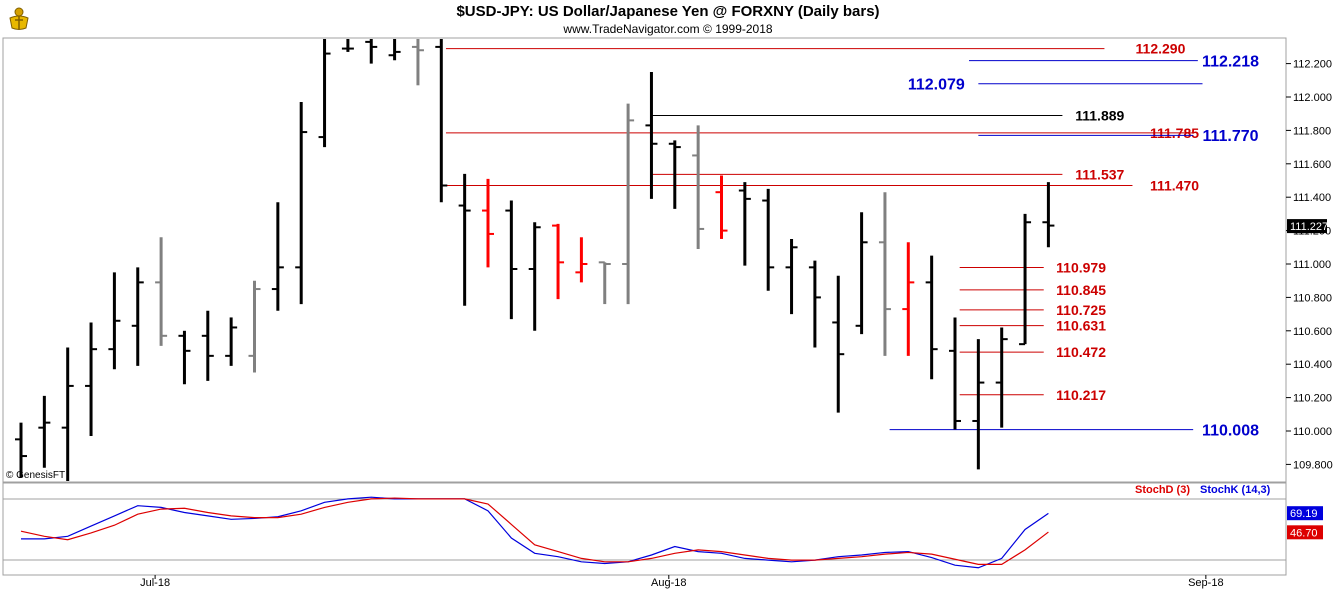 This screenshot has height=596, width=1336. I want to click on level-label: 110.631, so click(1081, 326).